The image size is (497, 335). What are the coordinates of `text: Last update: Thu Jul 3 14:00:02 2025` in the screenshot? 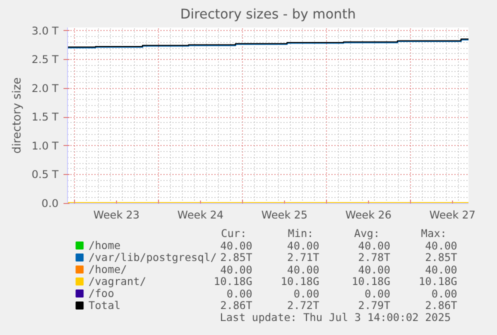 It's located at (335, 317).